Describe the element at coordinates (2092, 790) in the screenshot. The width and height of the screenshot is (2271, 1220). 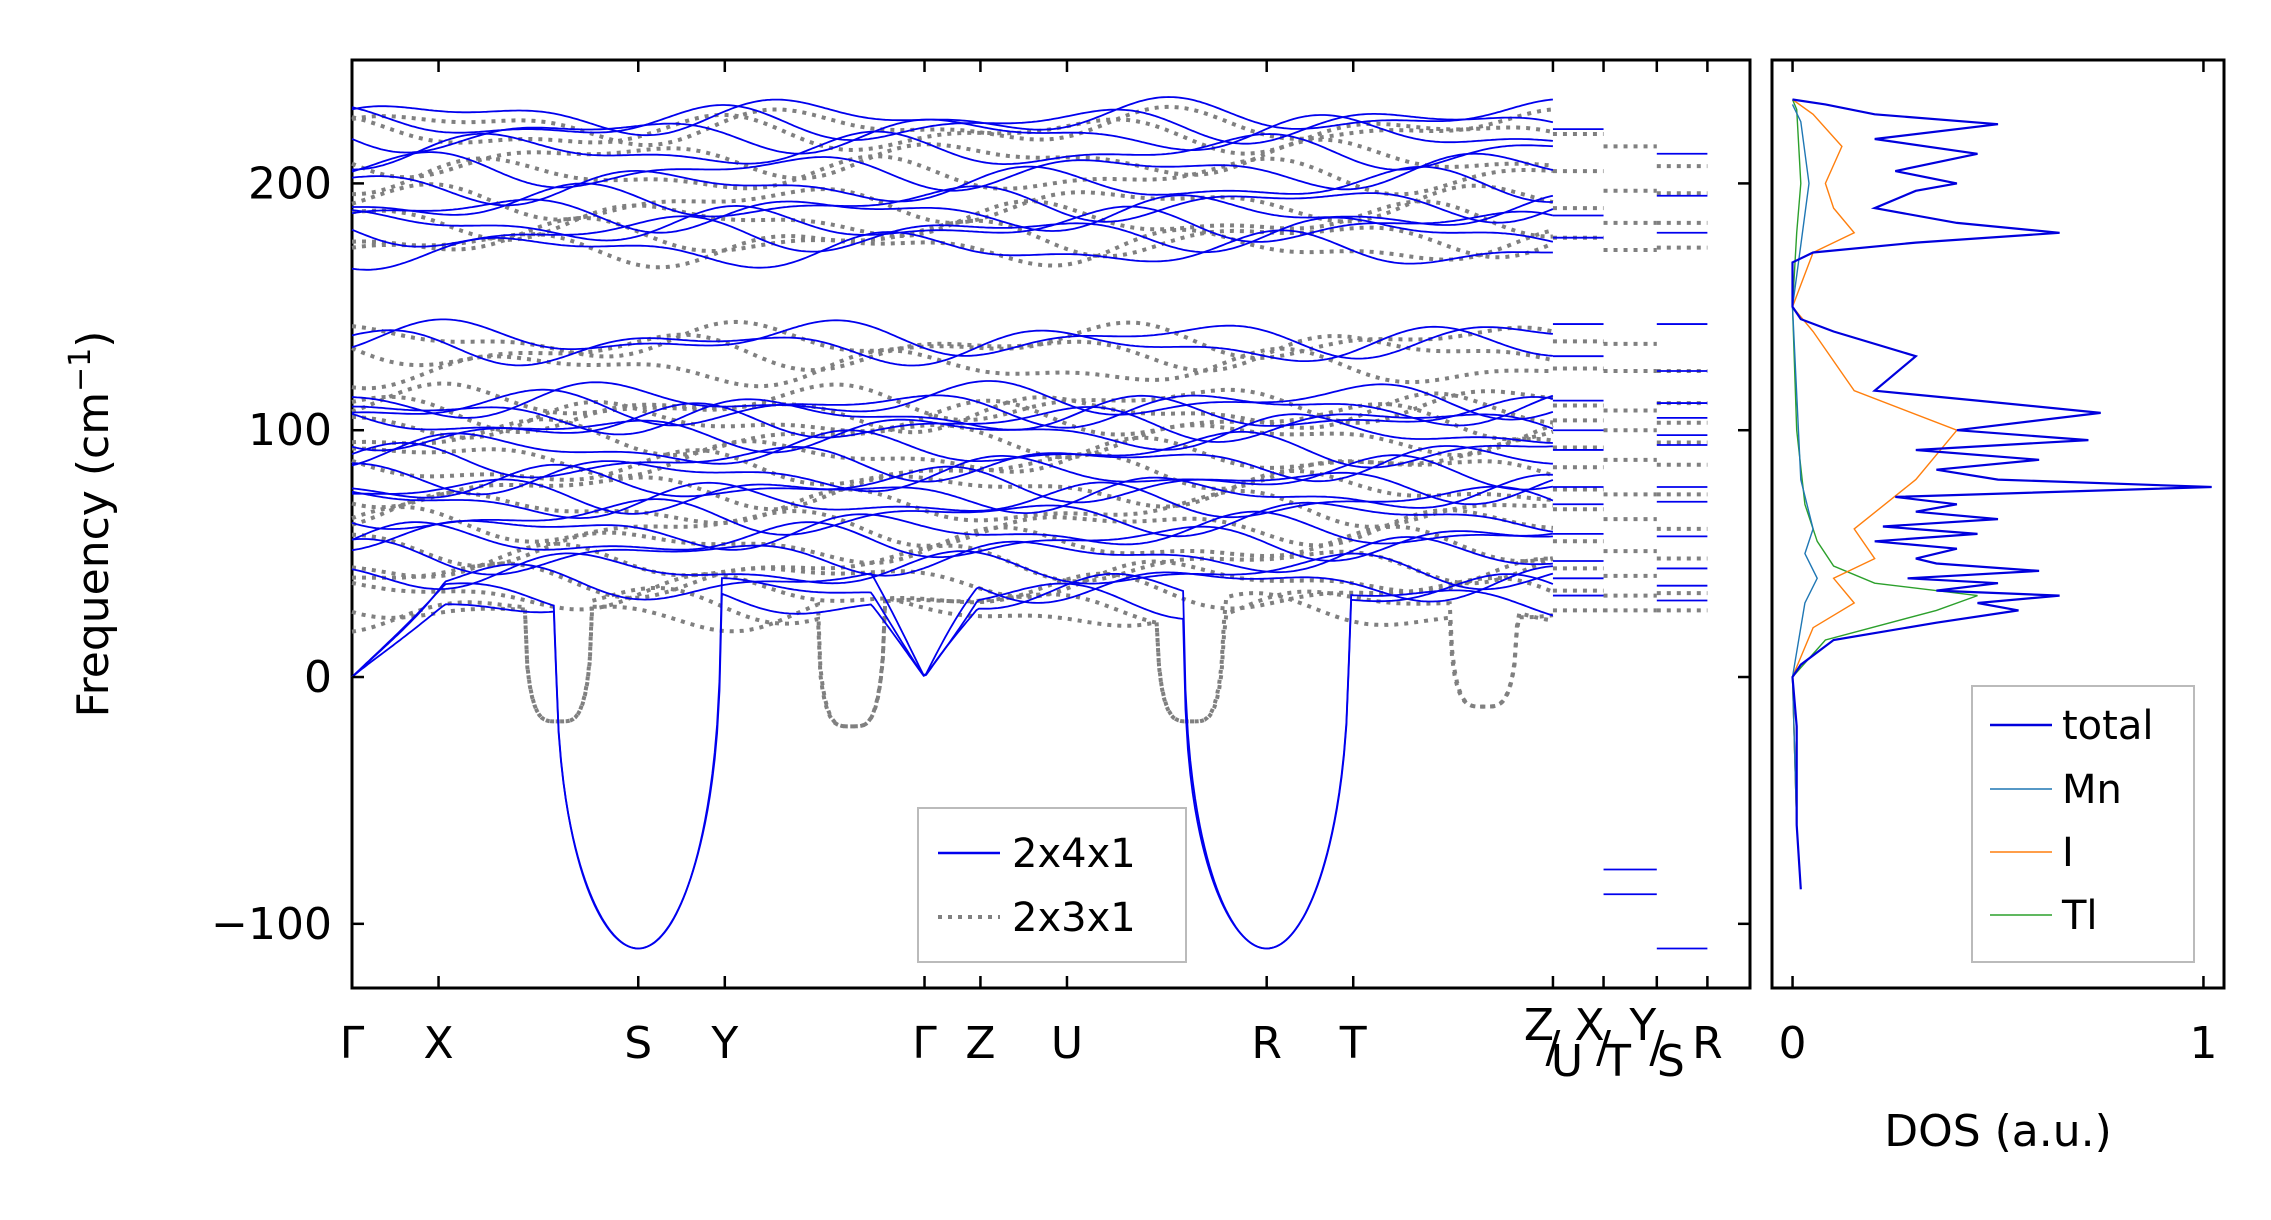
I see `legend-label-mn: Mn` at that location.